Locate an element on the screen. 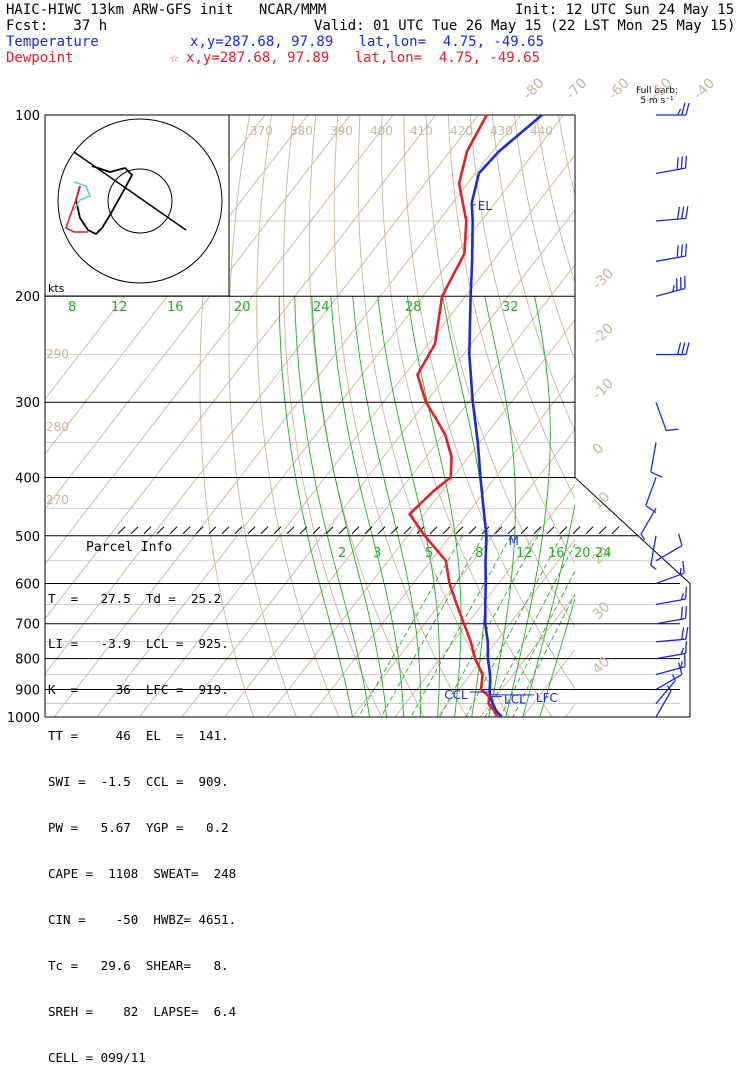 This screenshot has height=1080, width=740. isotherm-label: -50 is located at coordinates (661, 88).